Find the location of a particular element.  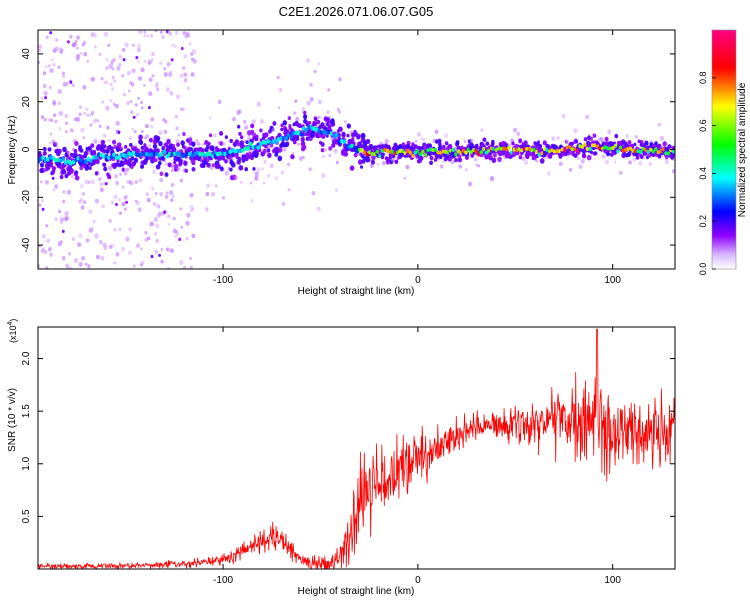

x-tick-label: 0 is located at coordinates (418, 580).